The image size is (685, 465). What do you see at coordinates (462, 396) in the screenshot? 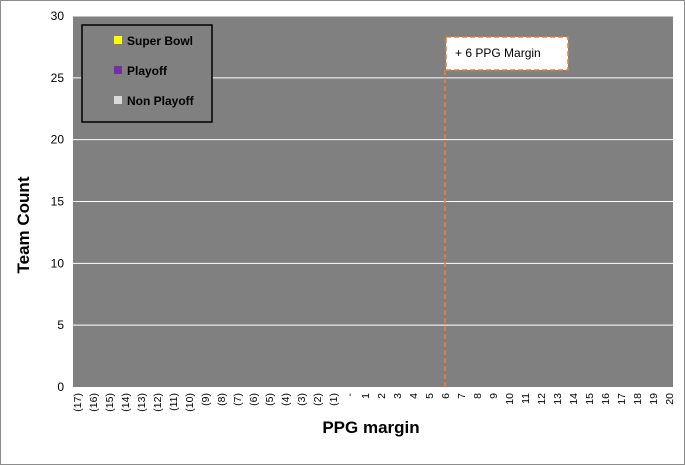
I see `x-tick-label: 7` at bounding box center [462, 396].